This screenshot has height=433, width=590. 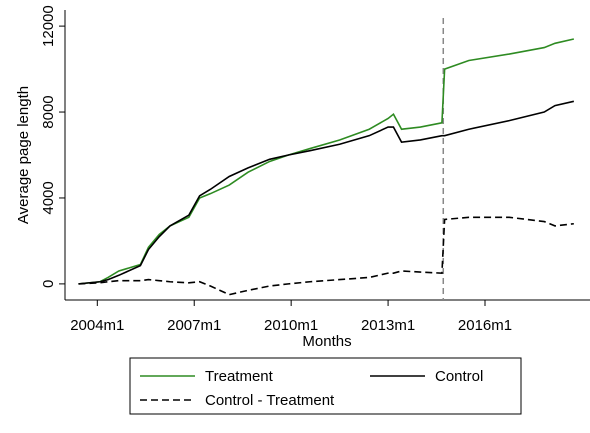 What do you see at coordinates (325, 386) in the screenshot?
I see `legend-box` at bounding box center [325, 386].